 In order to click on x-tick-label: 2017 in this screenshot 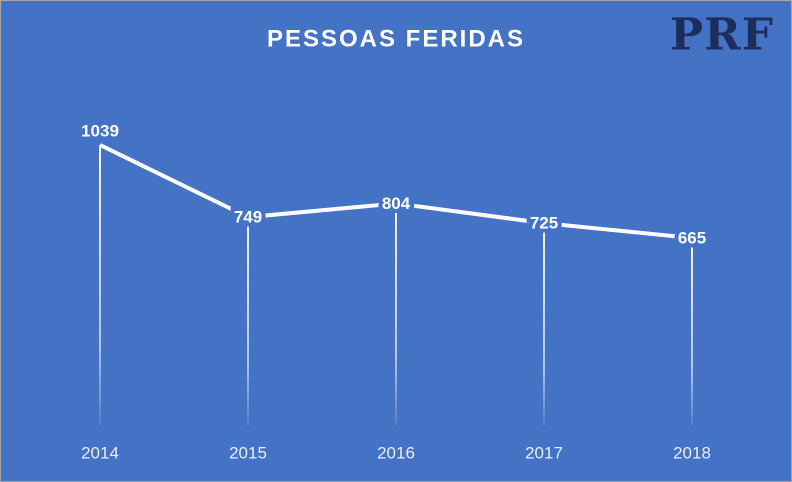, I will do `click(544, 452)`.